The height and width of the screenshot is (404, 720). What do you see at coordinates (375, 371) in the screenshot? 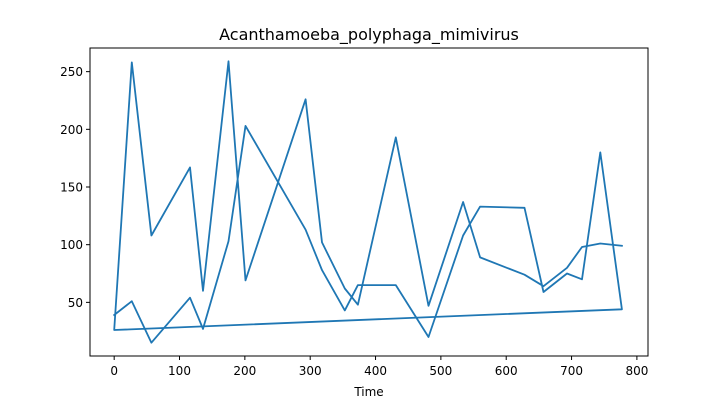
I see `x-tick-label: 400` at bounding box center [375, 371].